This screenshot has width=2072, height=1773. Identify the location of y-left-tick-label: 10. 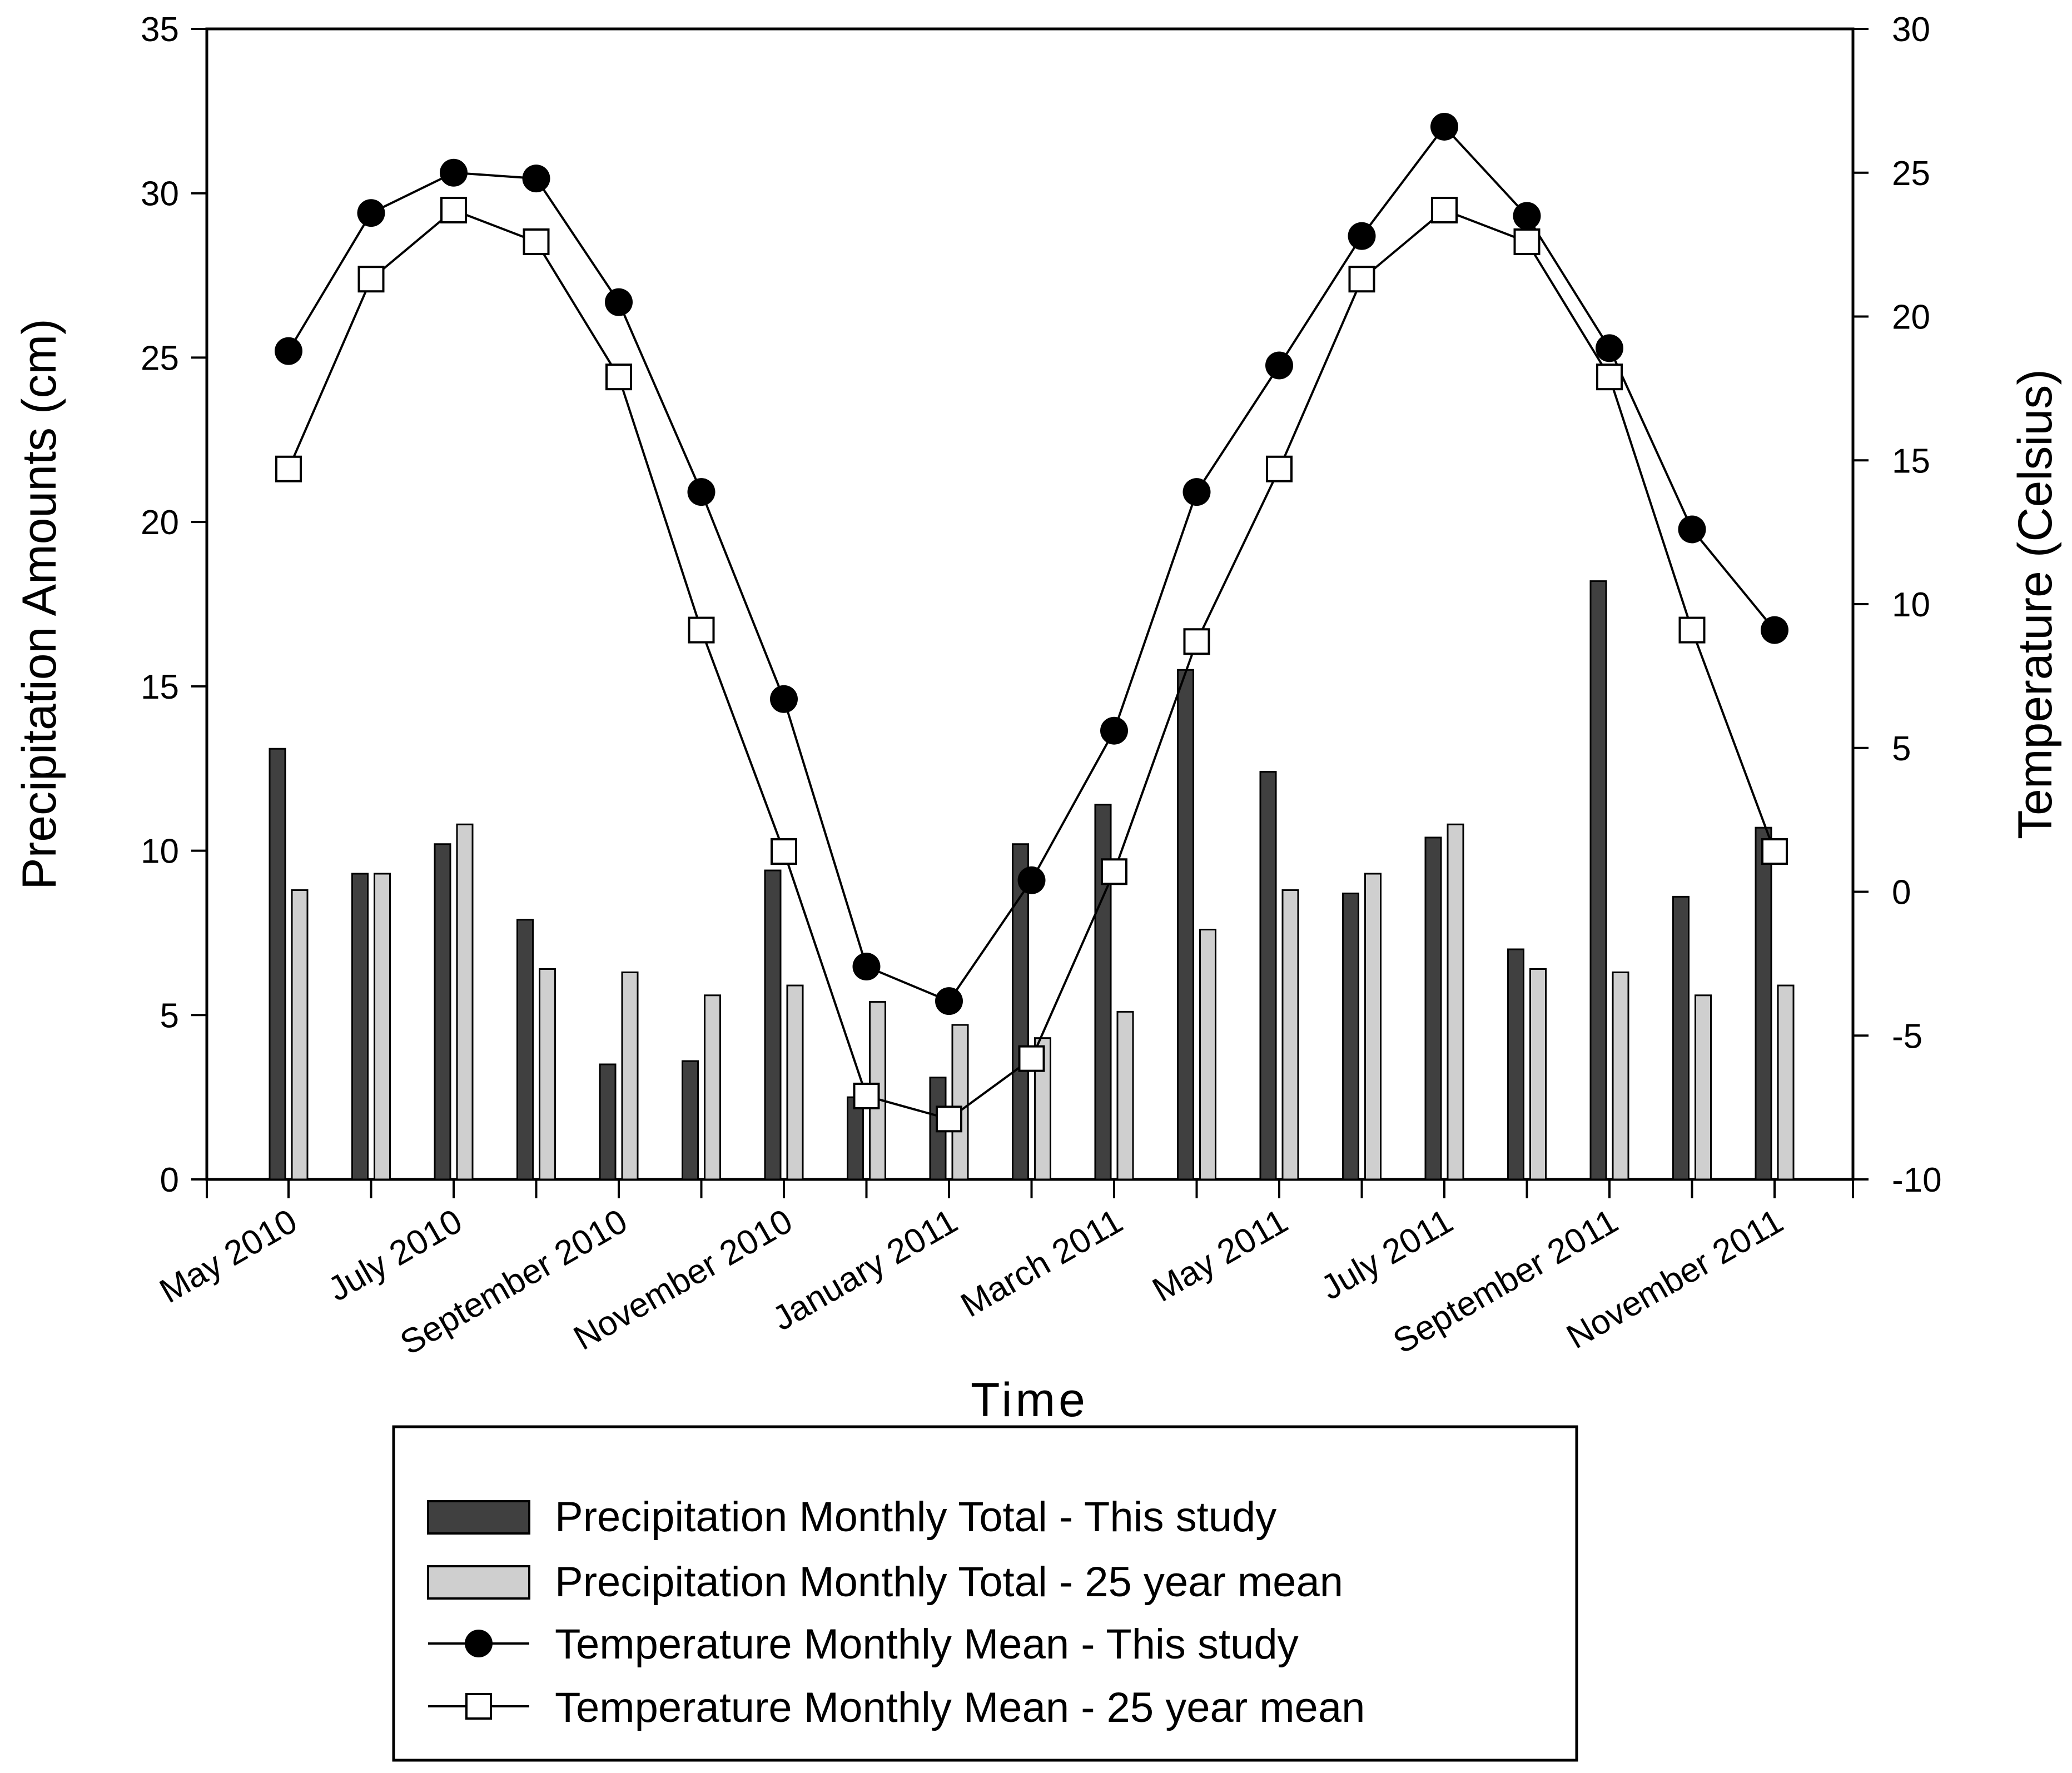
(160, 852).